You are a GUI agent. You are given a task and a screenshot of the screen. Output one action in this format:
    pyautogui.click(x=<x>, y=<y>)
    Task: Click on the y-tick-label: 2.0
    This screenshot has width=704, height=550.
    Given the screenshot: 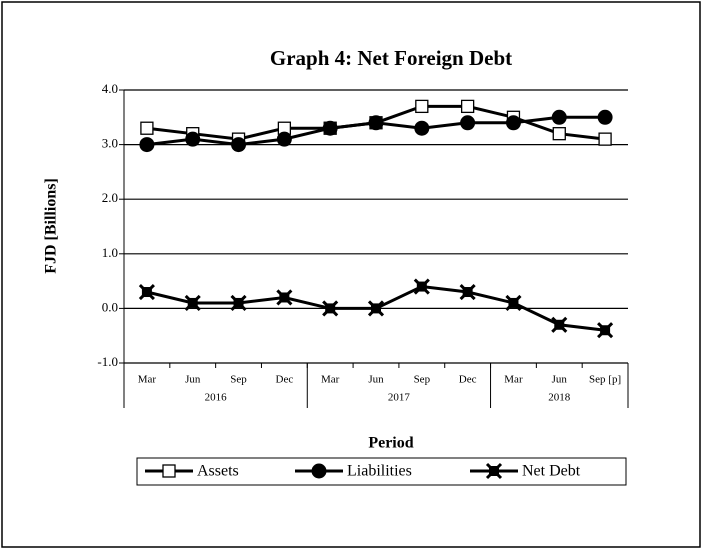 What is the action you would take?
    pyautogui.click(x=110, y=197)
    